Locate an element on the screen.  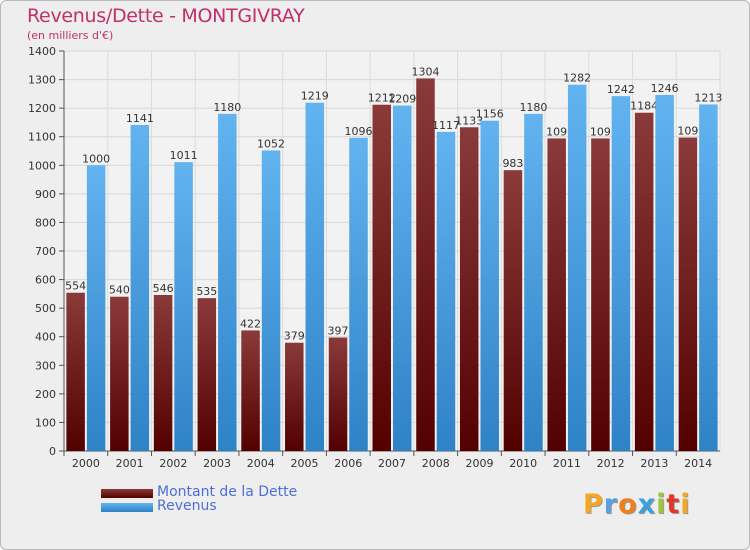
data-label-debt: 397 is located at coordinates (338, 331).